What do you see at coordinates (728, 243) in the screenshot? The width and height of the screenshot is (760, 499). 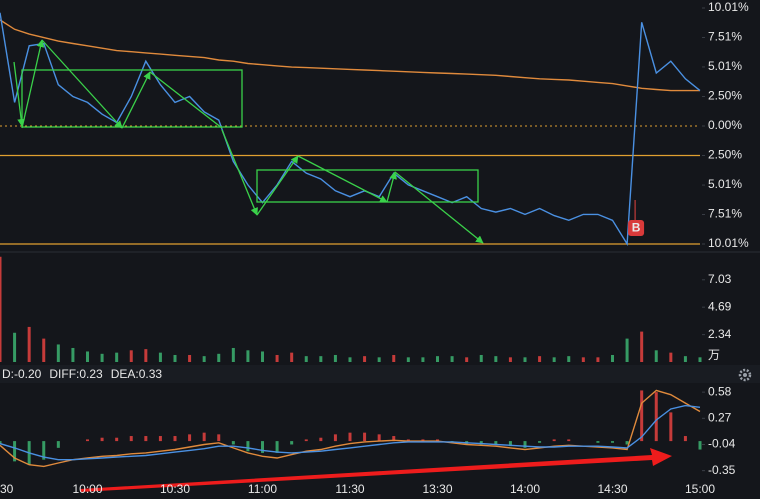 I see `y-tick-label: 10.01%` at bounding box center [728, 243].